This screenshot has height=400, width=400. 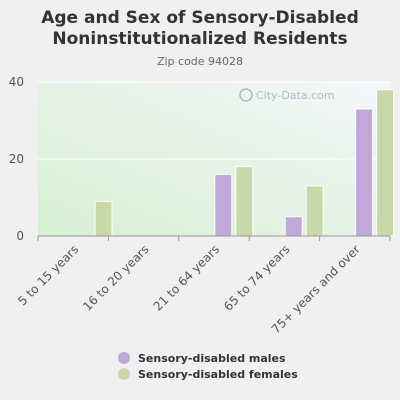 I want to click on chart-subtitle: Zip code 94028, so click(x=200, y=61).